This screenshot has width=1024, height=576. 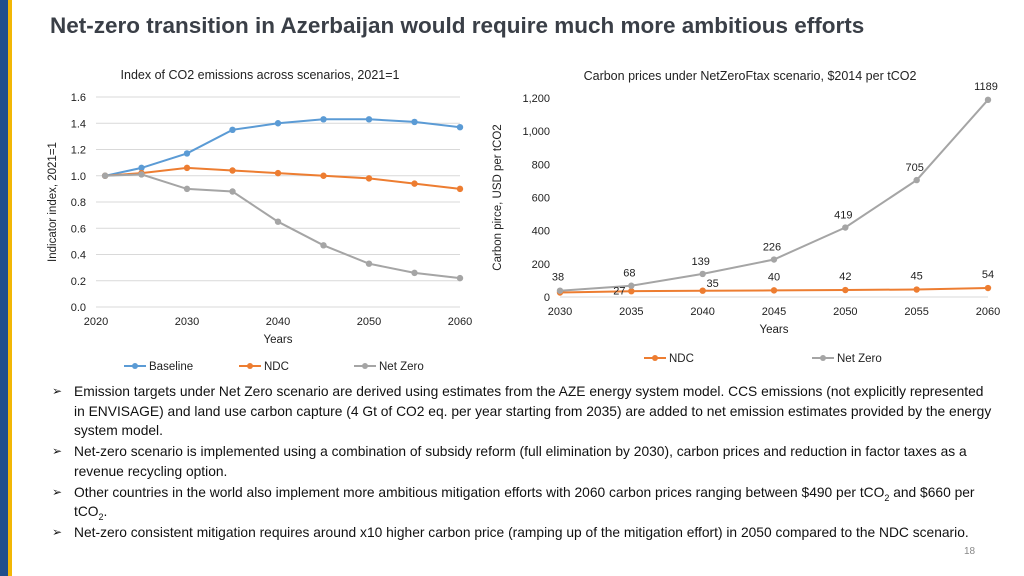 I want to click on data-label: 27, so click(x=619, y=292).